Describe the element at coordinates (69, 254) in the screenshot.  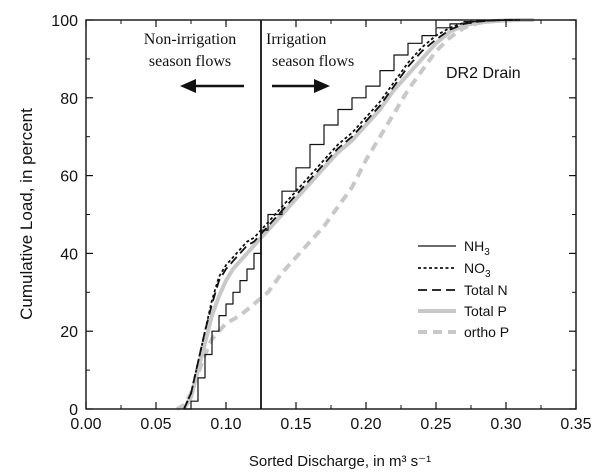
I see `y-tick-label: 40` at that location.